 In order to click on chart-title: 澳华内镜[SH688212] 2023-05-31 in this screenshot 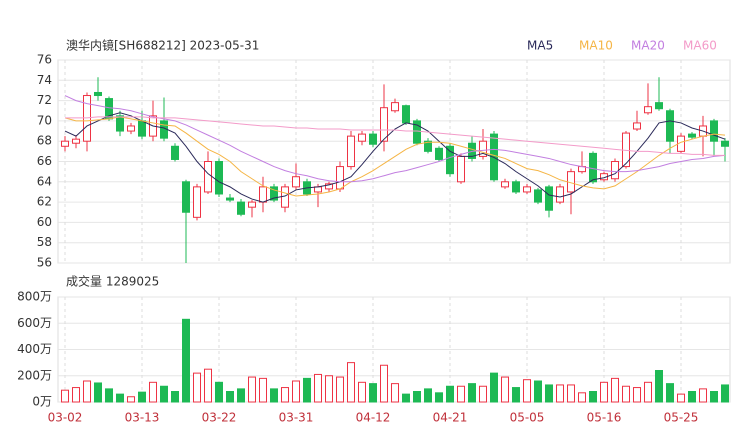, I will do `click(162, 45)`.